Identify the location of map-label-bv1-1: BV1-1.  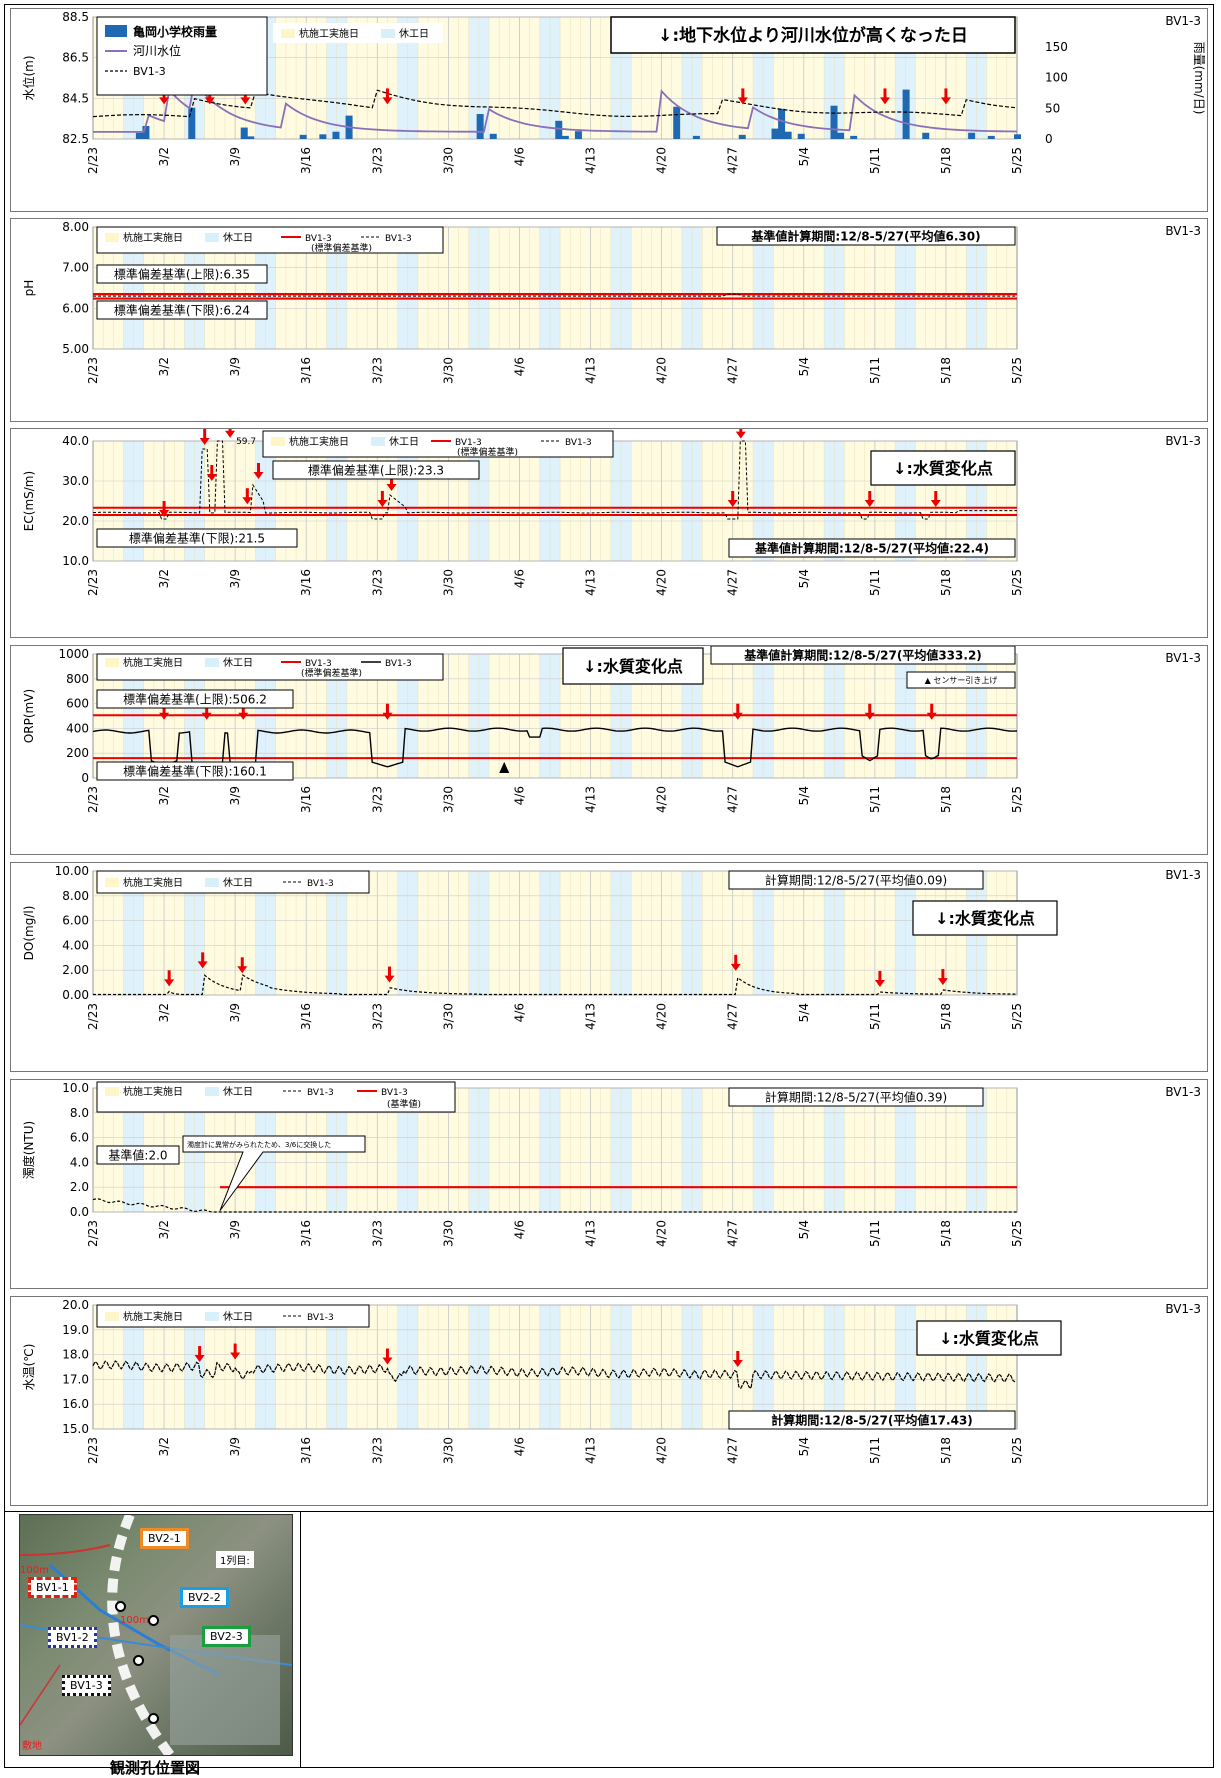
(52, 1587).